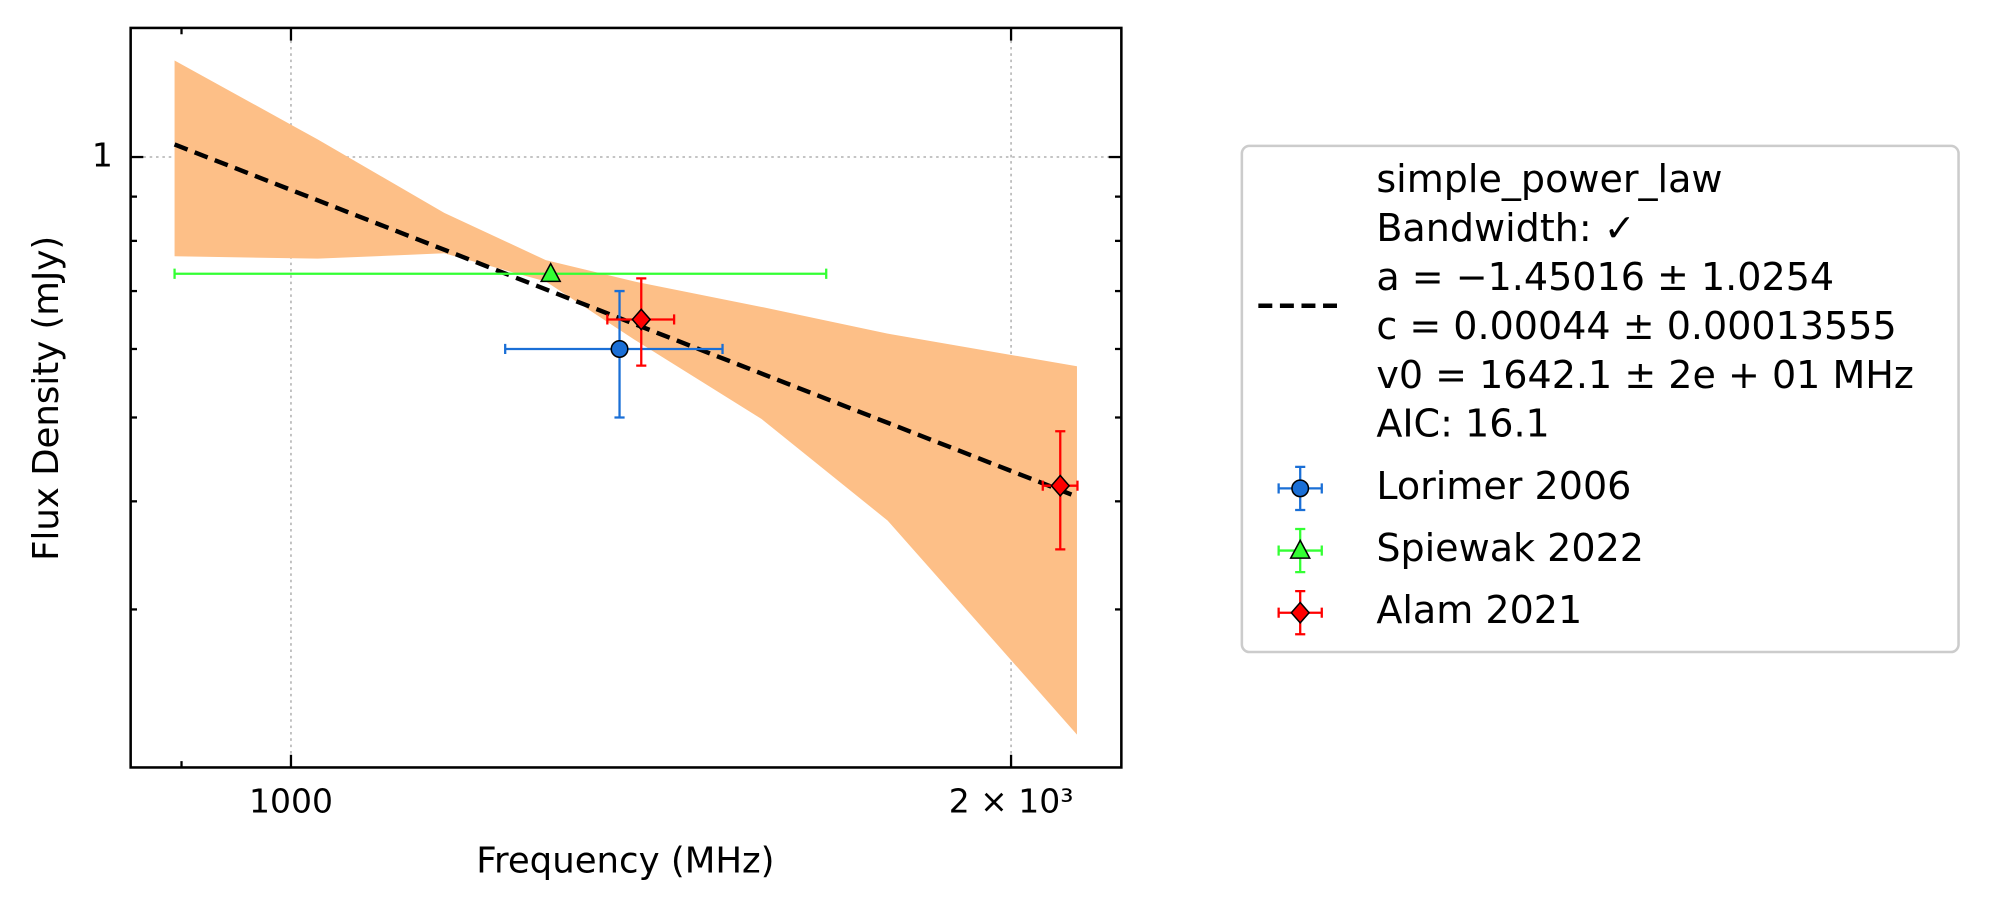 This screenshot has width=1989, height=914. What do you see at coordinates (1011, 800) in the screenshot?
I see `x-tick-label: 2 × 10³` at bounding box center [1011, 800].